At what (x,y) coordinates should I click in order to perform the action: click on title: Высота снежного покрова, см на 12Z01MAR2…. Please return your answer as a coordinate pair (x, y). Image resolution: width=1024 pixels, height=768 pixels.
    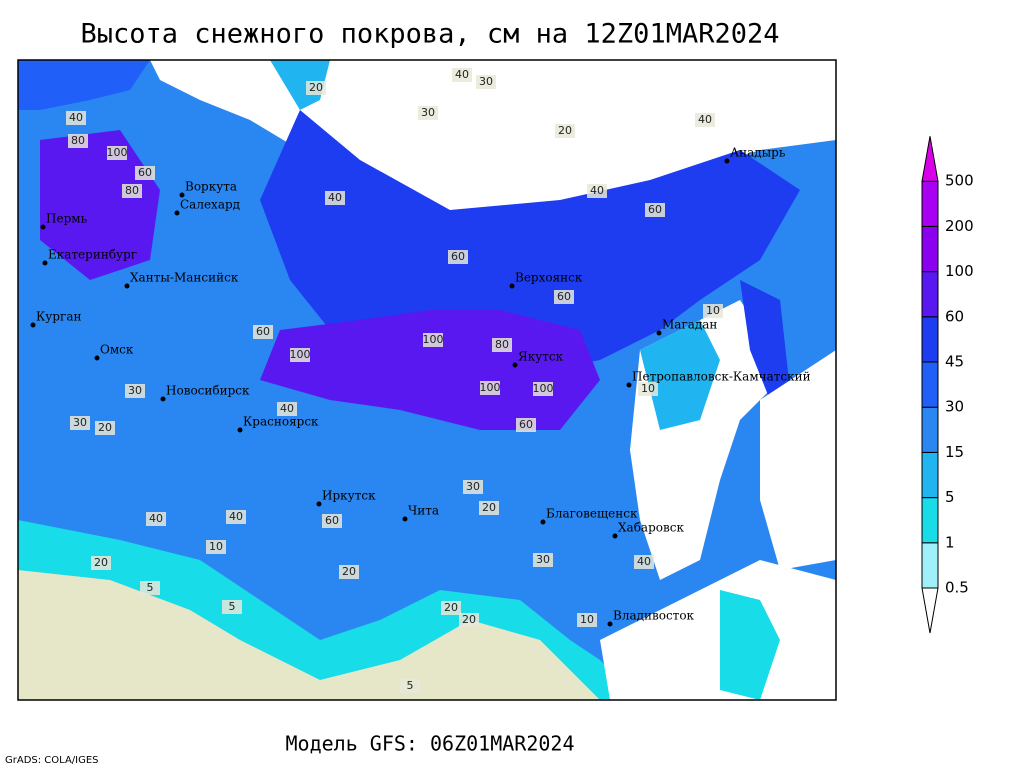
    Looking at the image, I should click on (430, 34).